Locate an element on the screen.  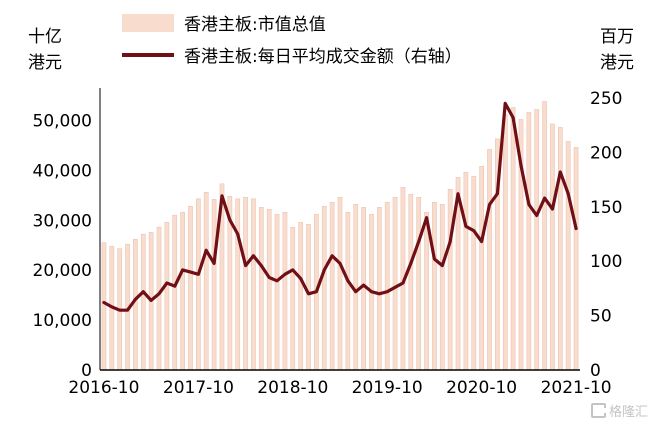
bar-swatch-icon is located at coordinates (148, 22).